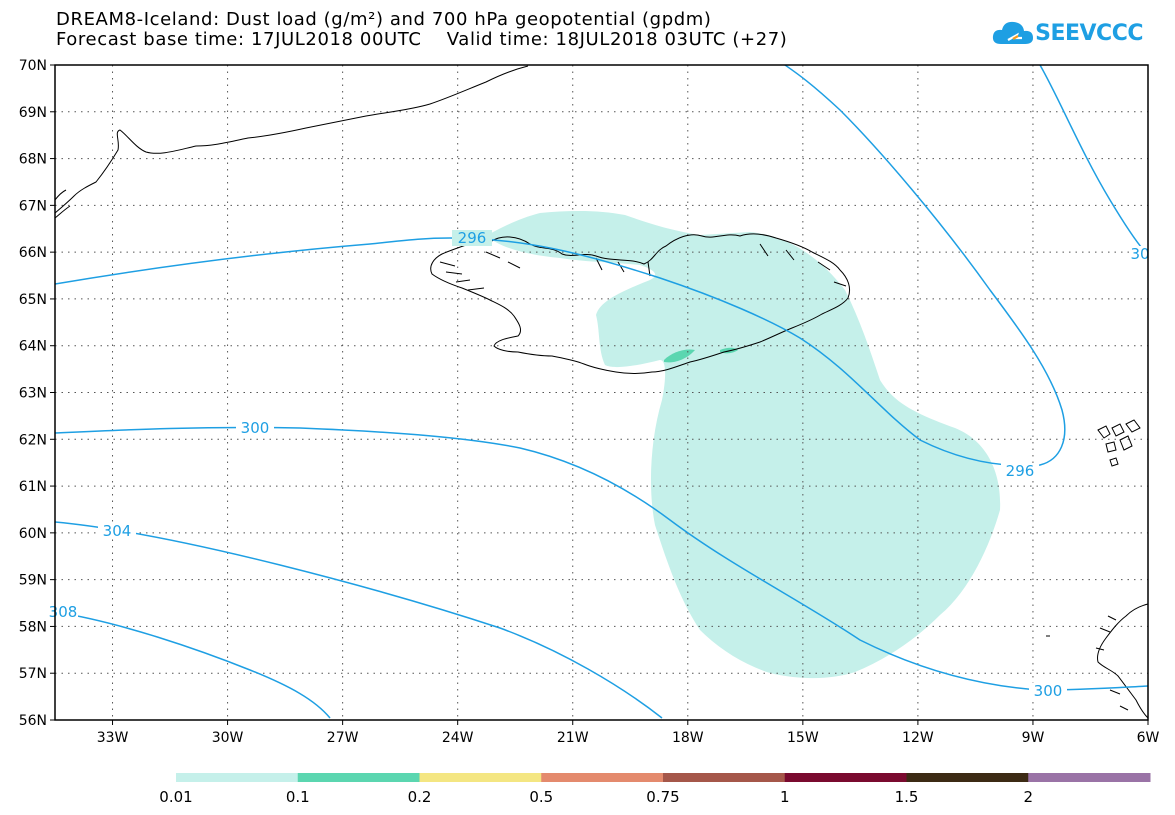 The image size is (1175, 815). I want to click on latitude-label: 68N, so click(33, 160).